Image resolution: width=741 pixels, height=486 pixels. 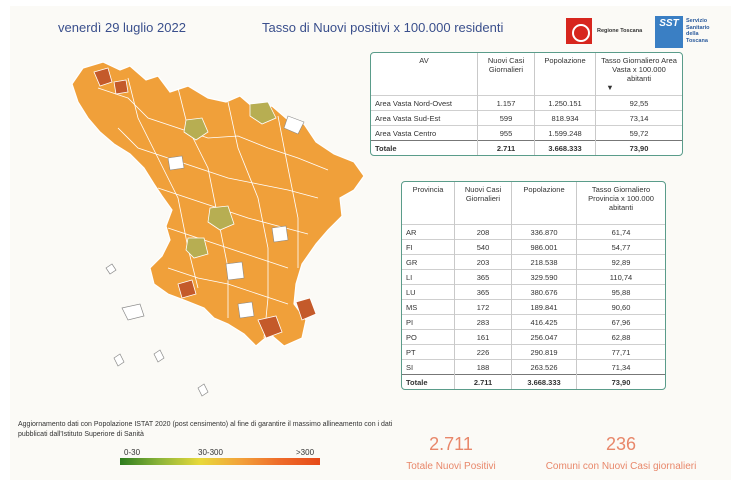 I want to click on report-date: venerdì 29 luglio 2022, so click(x=122, y=27).